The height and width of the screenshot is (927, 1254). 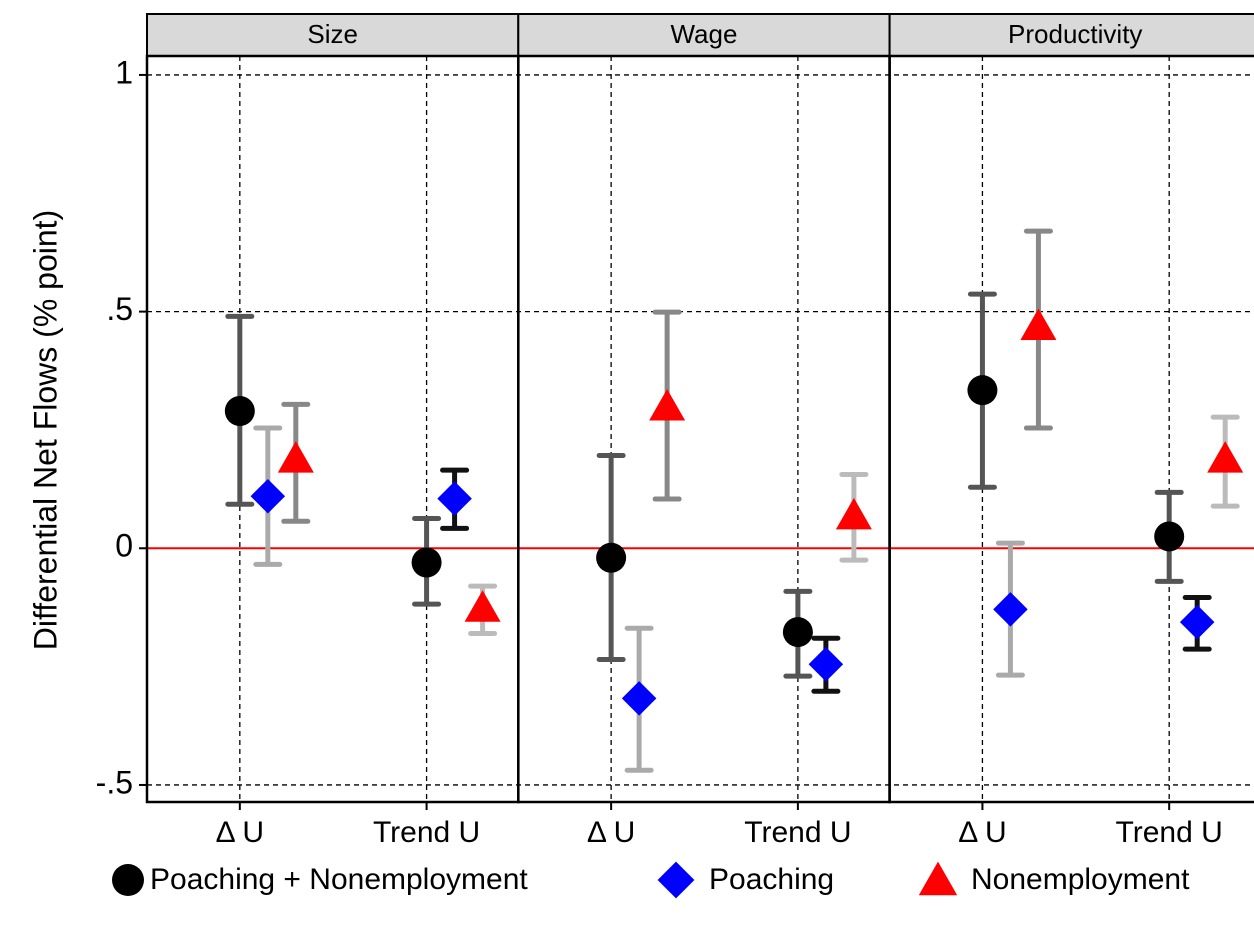 I want to click on y-tick-label: 1, so click(x=124, y=72).